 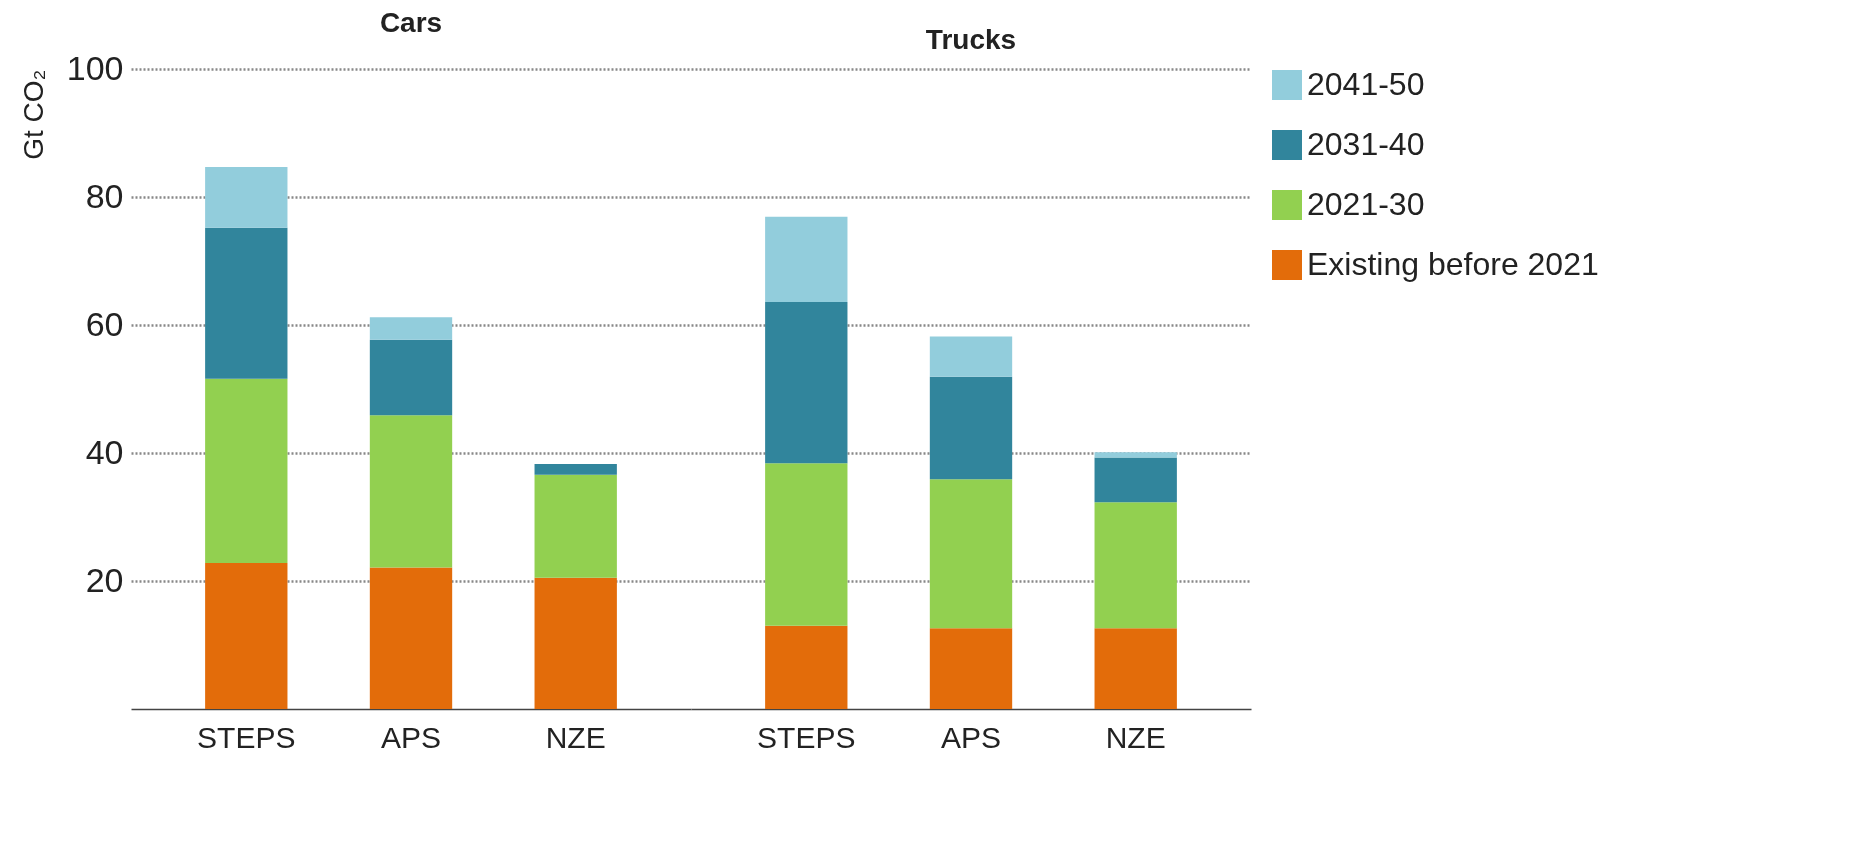 I want to click on legend-label: Existing before 2021, so click(x=1453, y=264).